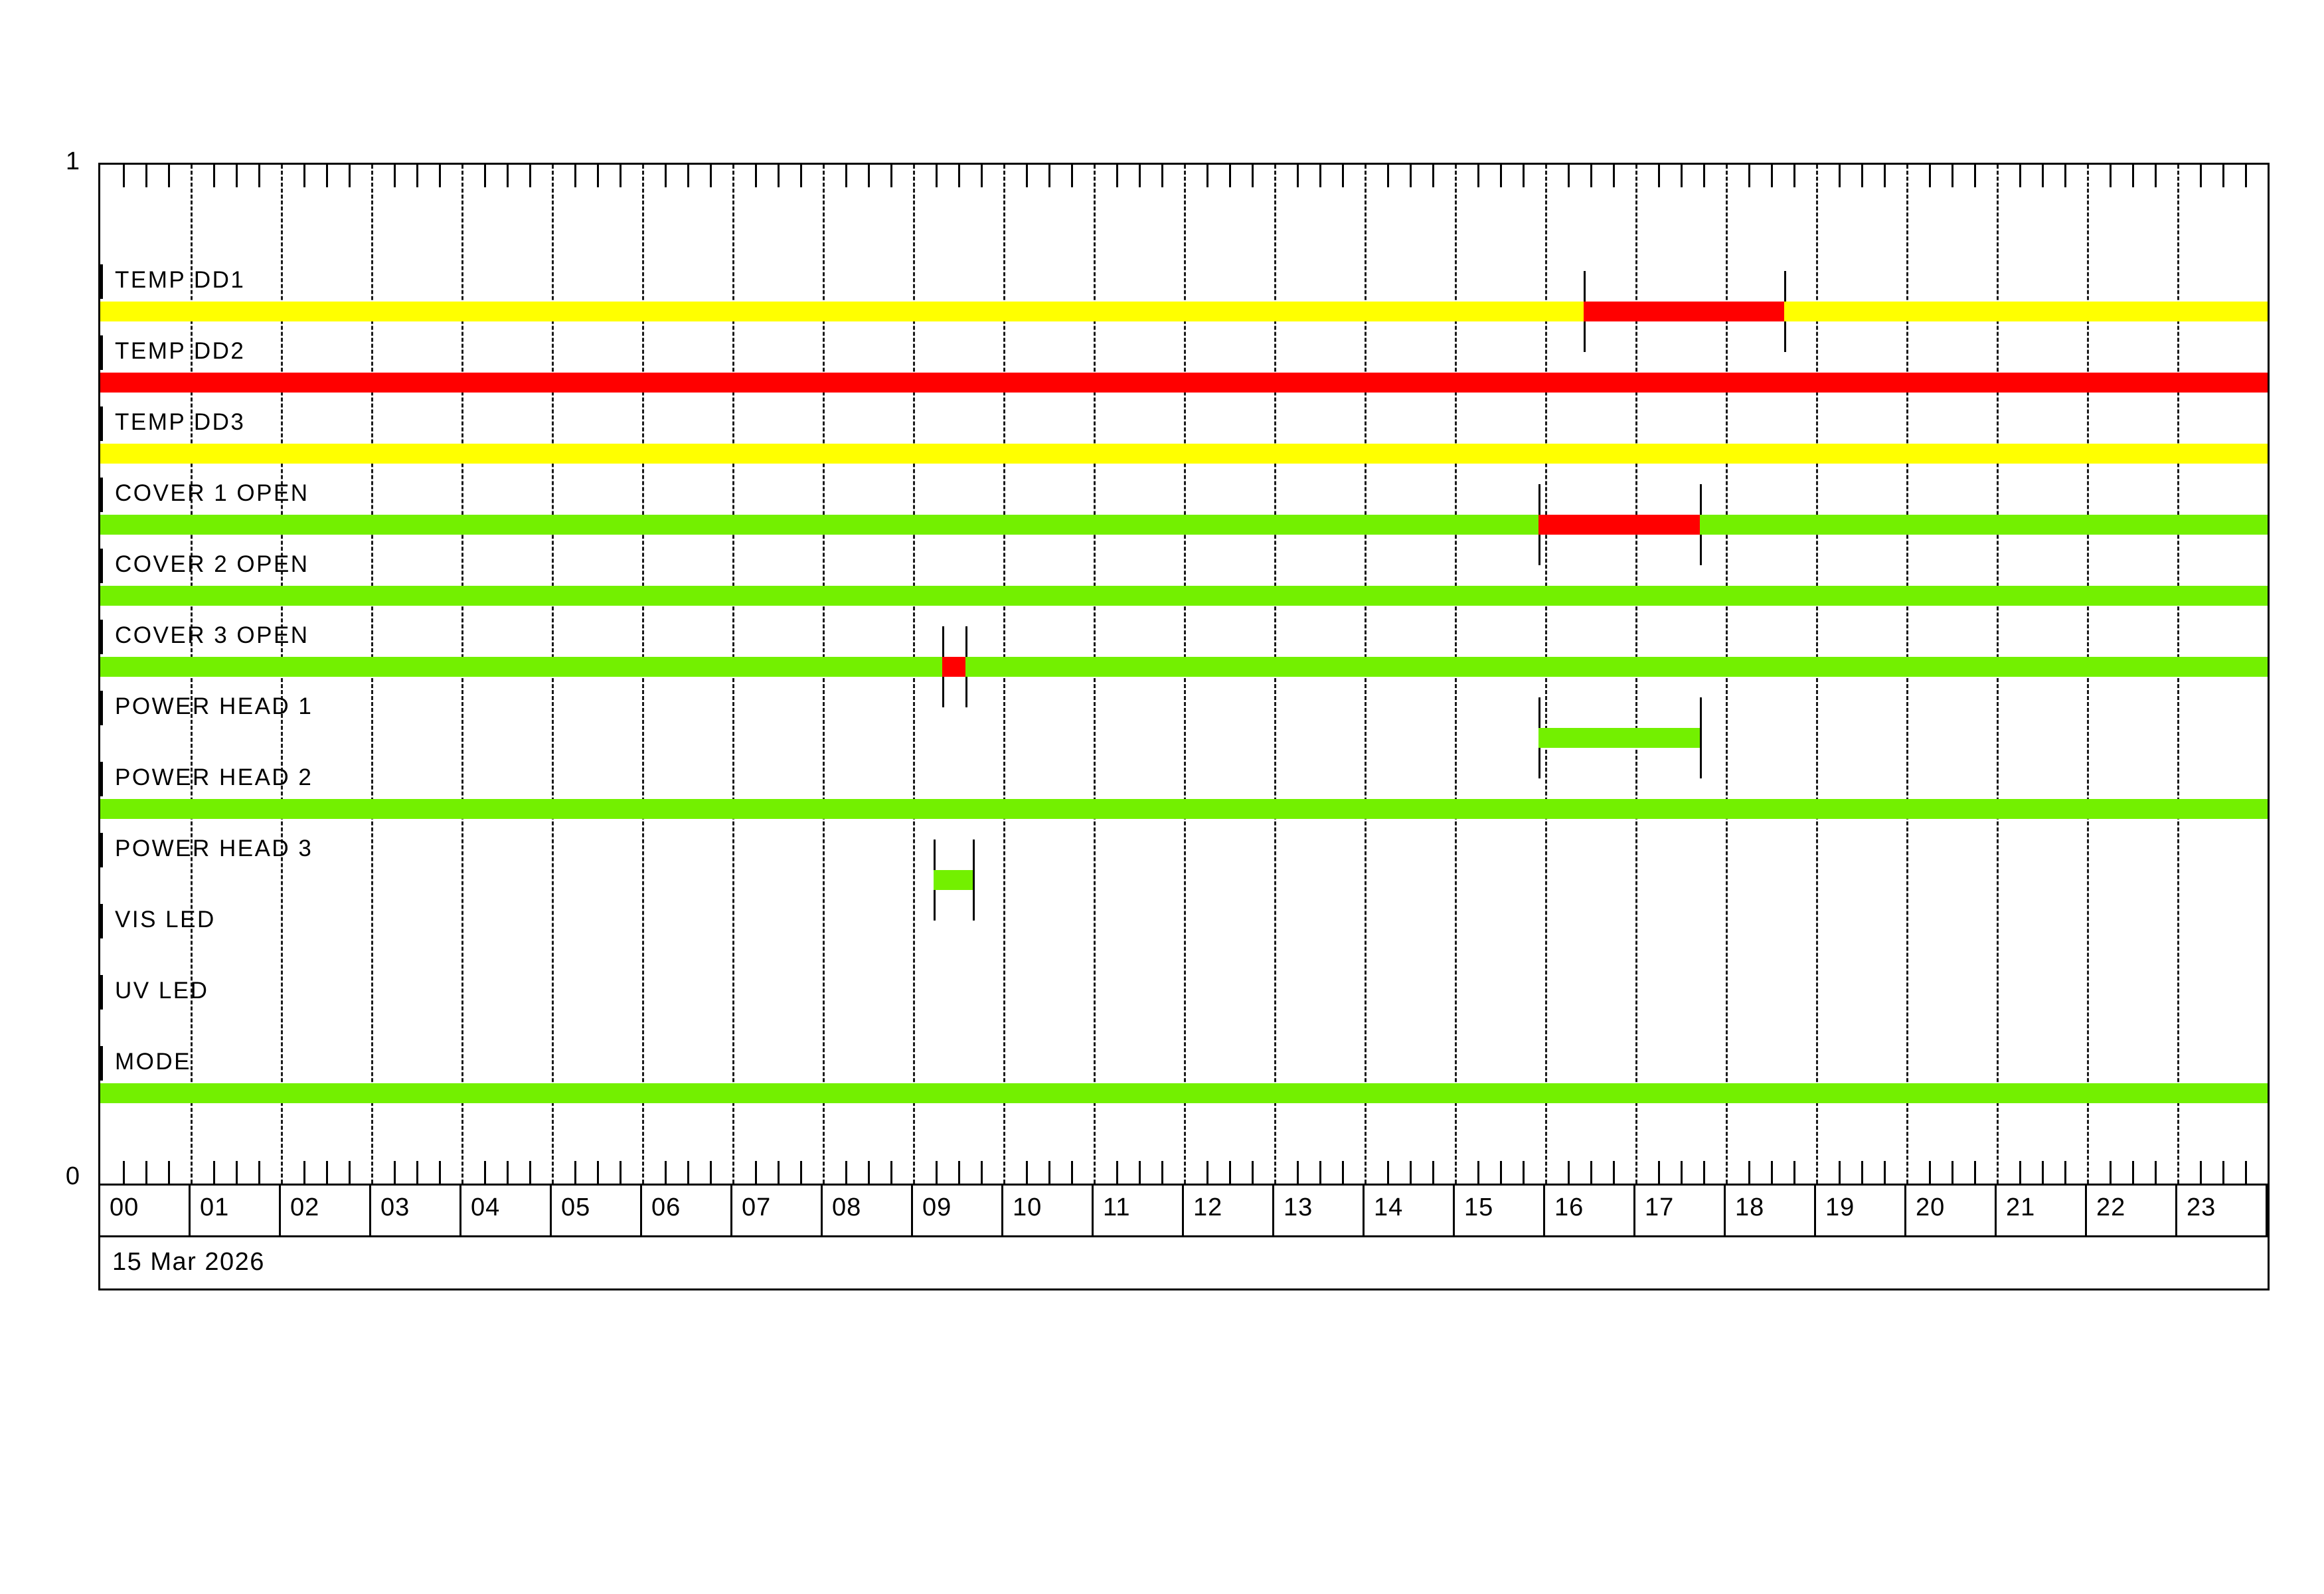 Image resolution: width=2324 pixels, height=1594 pixels. What do you see at coordinates (1298, 1207) in the screenshot?
I see `hour-tick-label: 13` at bounding box center [1298, 1207].